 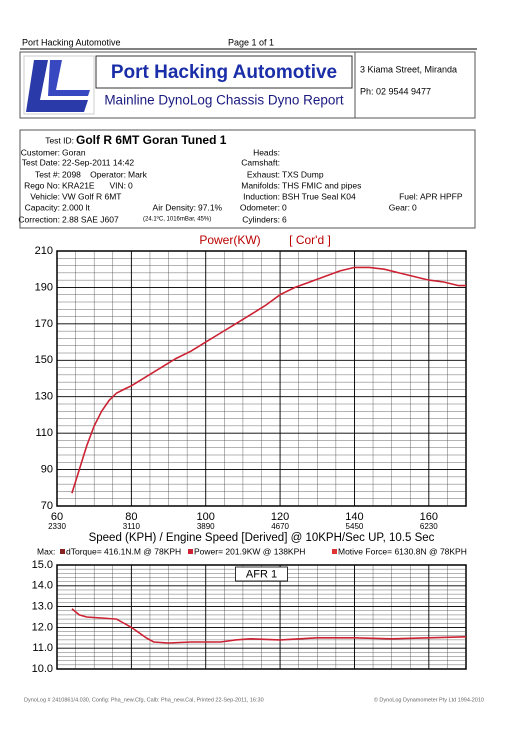 I want to click on x-tick-label: 100, so click(x=206, y=517).